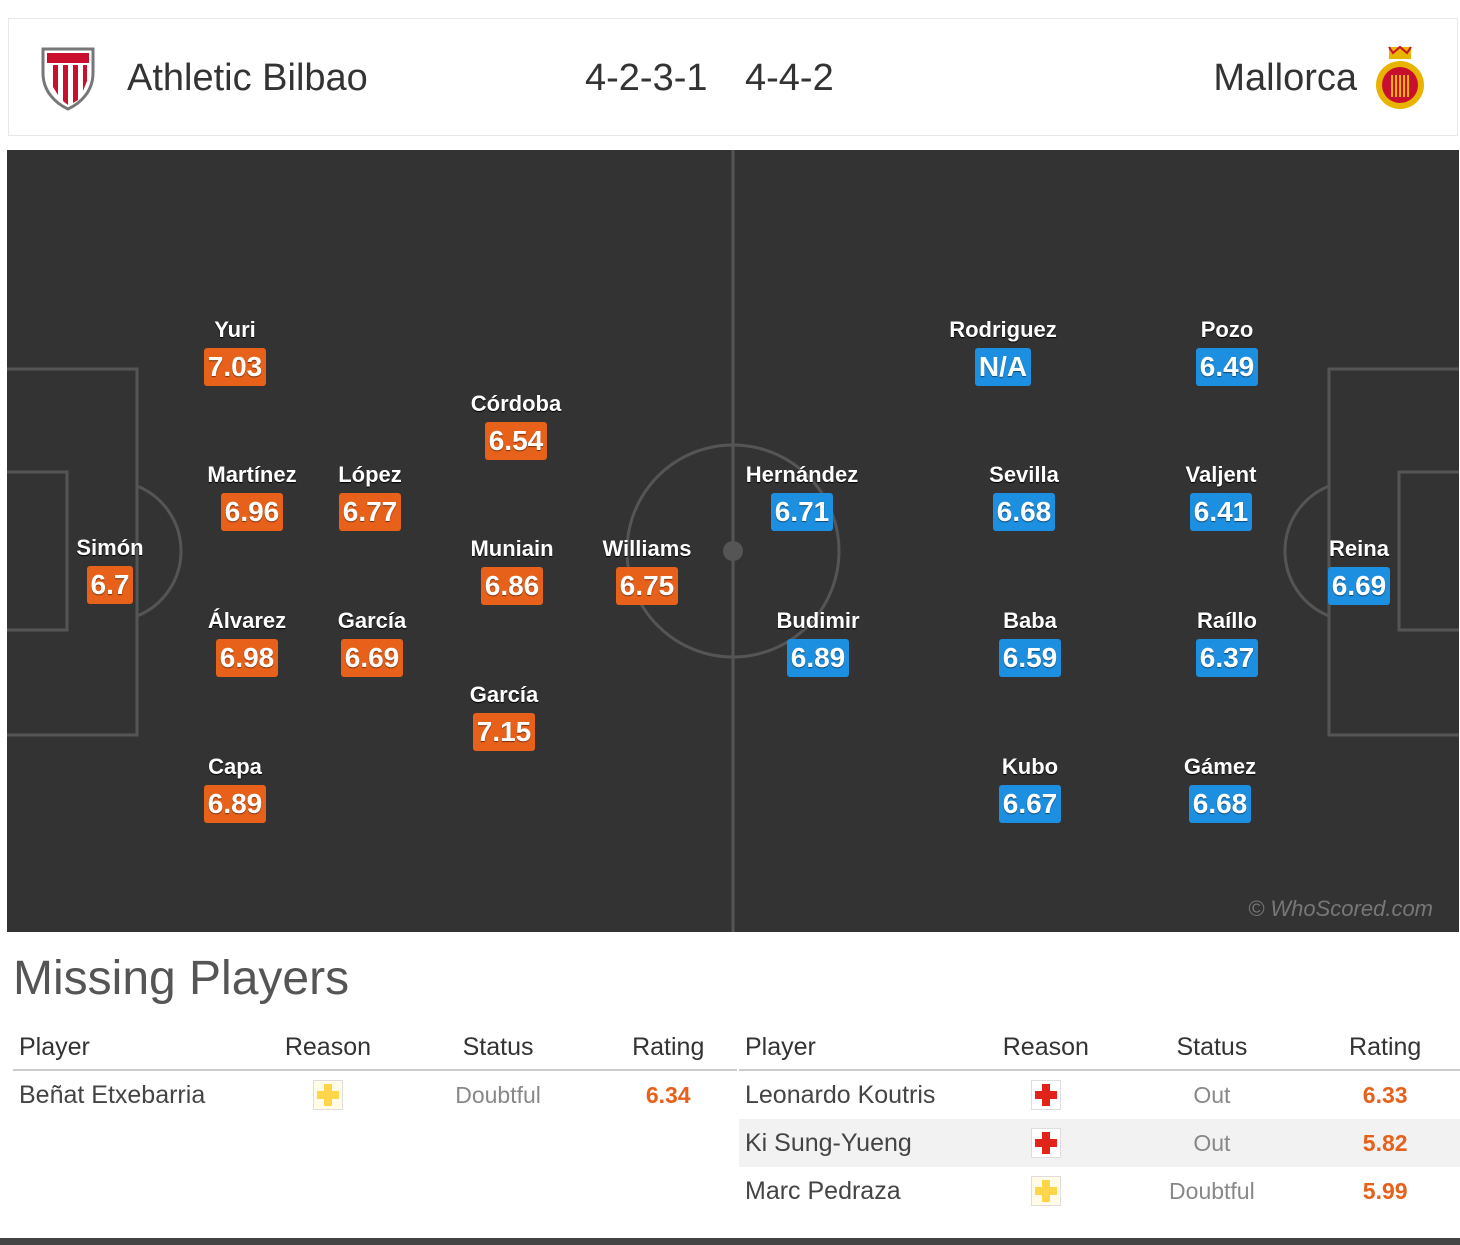  Describe the element at coordinates (802, 512) in the screenshot. I see `player-rating: 6.71` at that location.